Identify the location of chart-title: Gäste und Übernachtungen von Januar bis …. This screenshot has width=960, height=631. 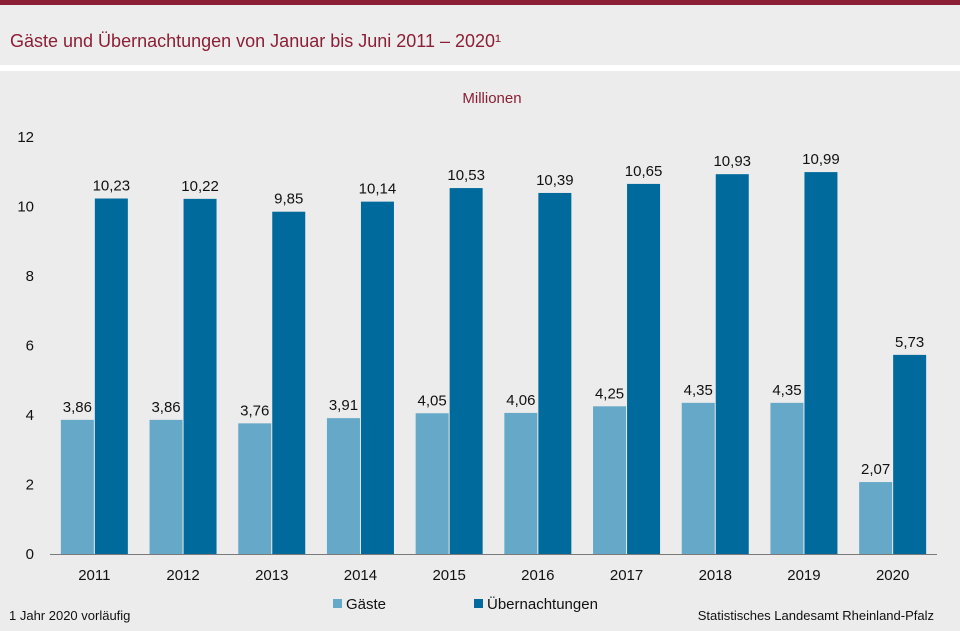
(256, 41).